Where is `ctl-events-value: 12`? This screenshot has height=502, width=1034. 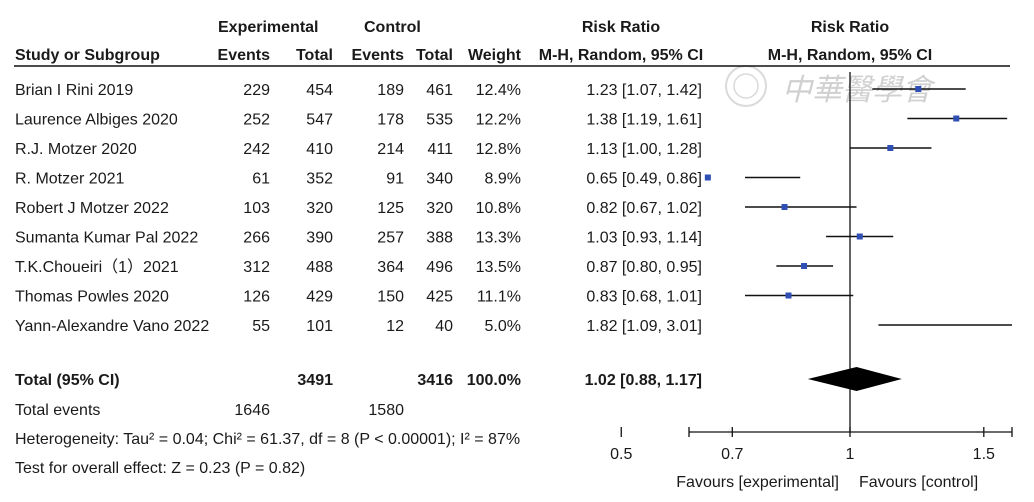
ctl-events-value: 12 is located at coordinates (395, 326).